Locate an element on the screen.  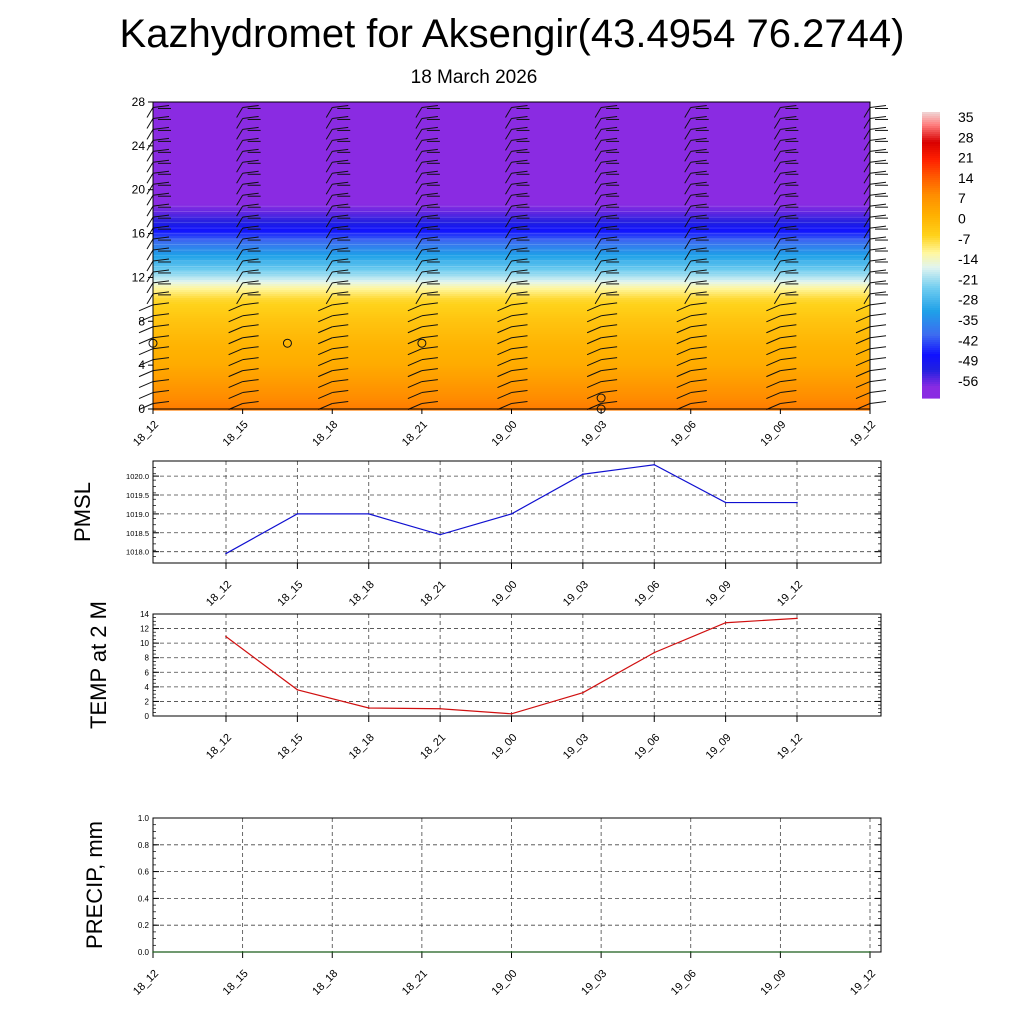
temp2m-data-point is located at coordinates (440, 708).